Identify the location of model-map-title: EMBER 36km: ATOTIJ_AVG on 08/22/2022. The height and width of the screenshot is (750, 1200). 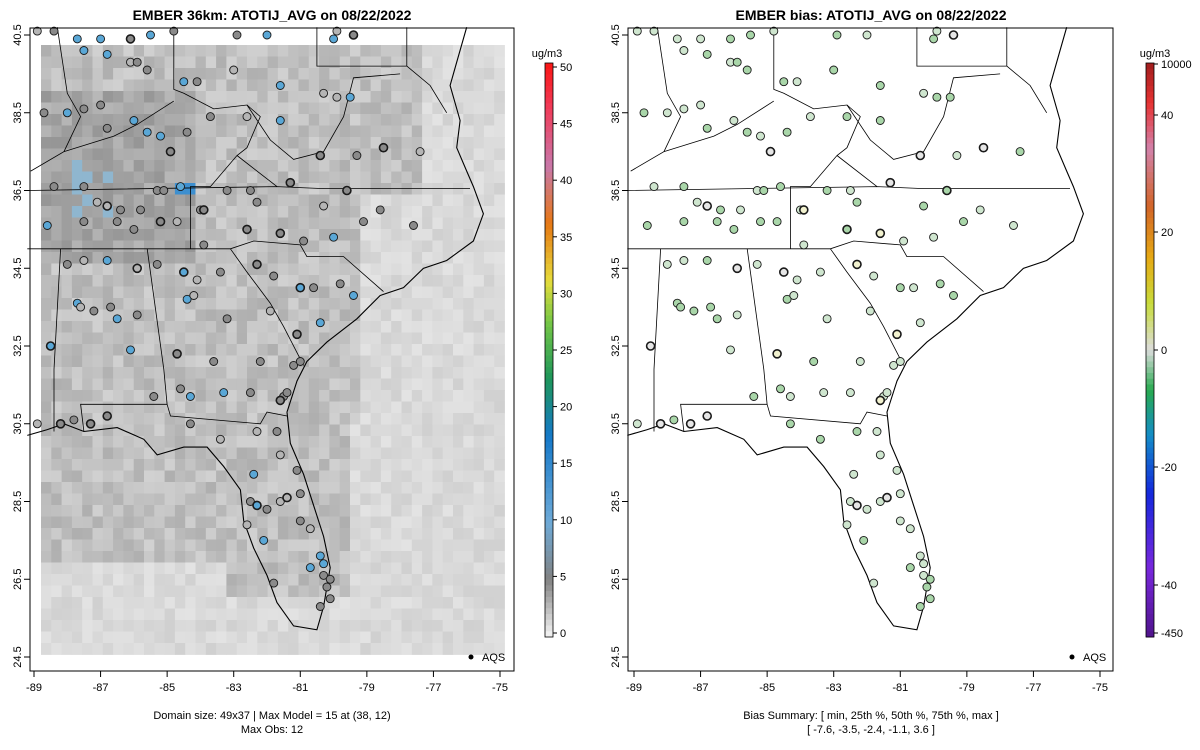
(272, 15).